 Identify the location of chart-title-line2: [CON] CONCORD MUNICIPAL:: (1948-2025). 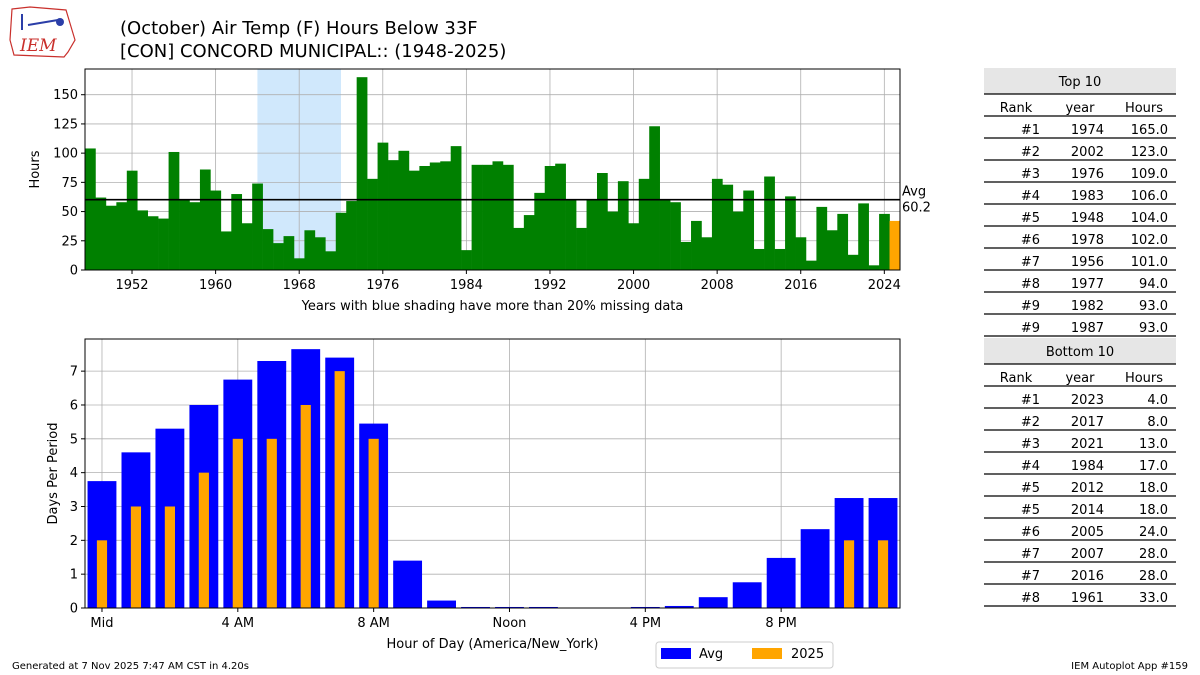
(313, 51).